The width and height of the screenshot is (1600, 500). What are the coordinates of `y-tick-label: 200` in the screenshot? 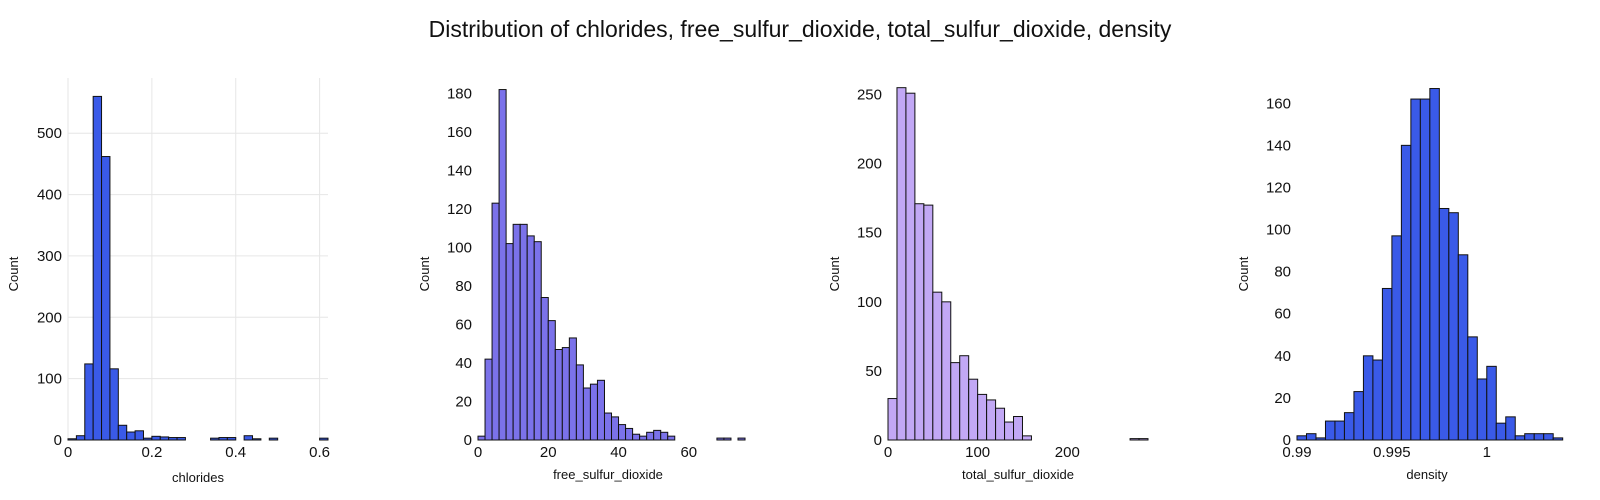 It's located at (869, 164).